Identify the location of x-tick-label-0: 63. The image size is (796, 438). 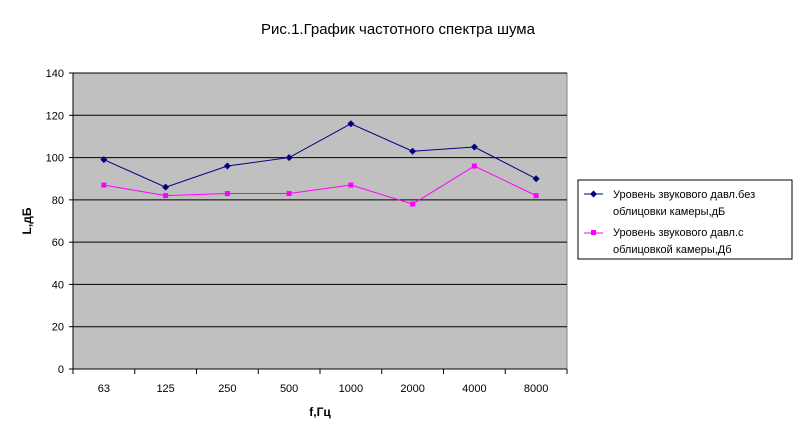
(104, 389).